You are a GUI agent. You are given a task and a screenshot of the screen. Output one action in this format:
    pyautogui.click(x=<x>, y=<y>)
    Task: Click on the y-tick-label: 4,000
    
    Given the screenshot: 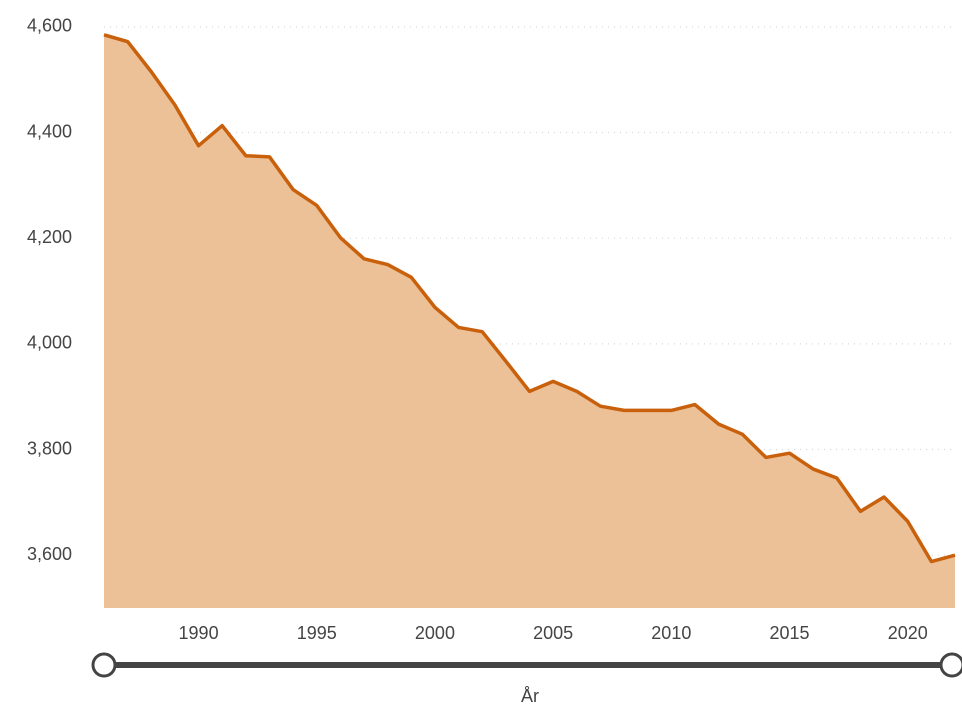 What is the action you would take?
    pyautogui.click(x=49, y=343)
    